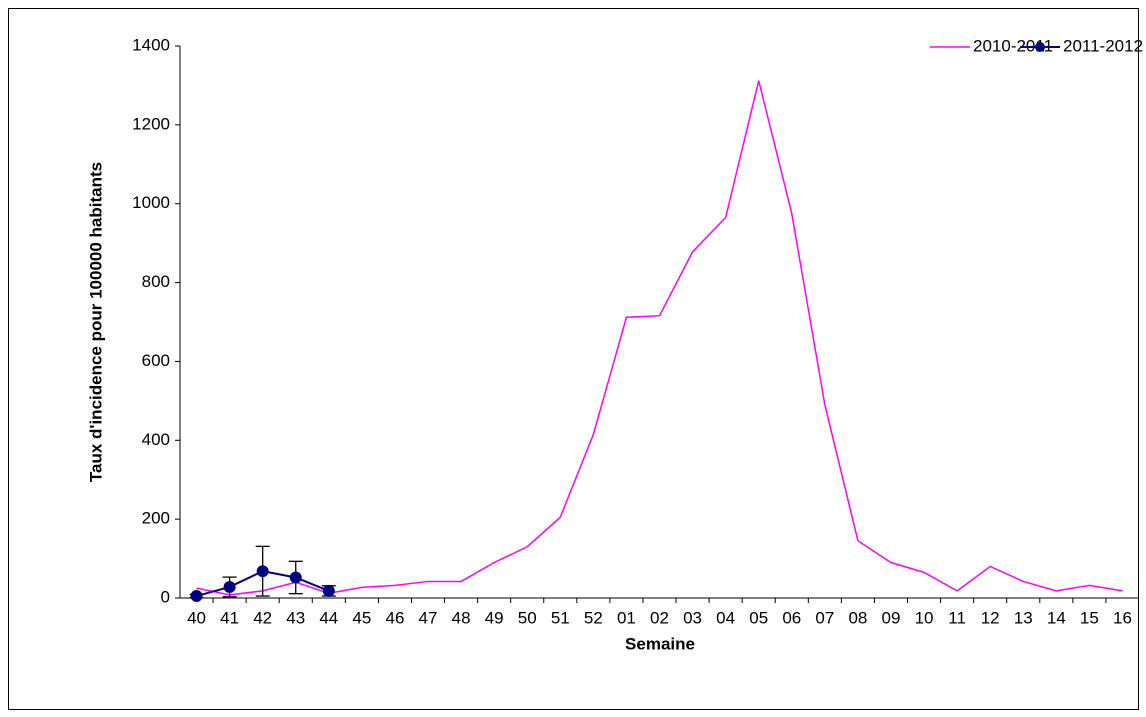  I want to click on x-tick-label: 13, so click(1023, 617).